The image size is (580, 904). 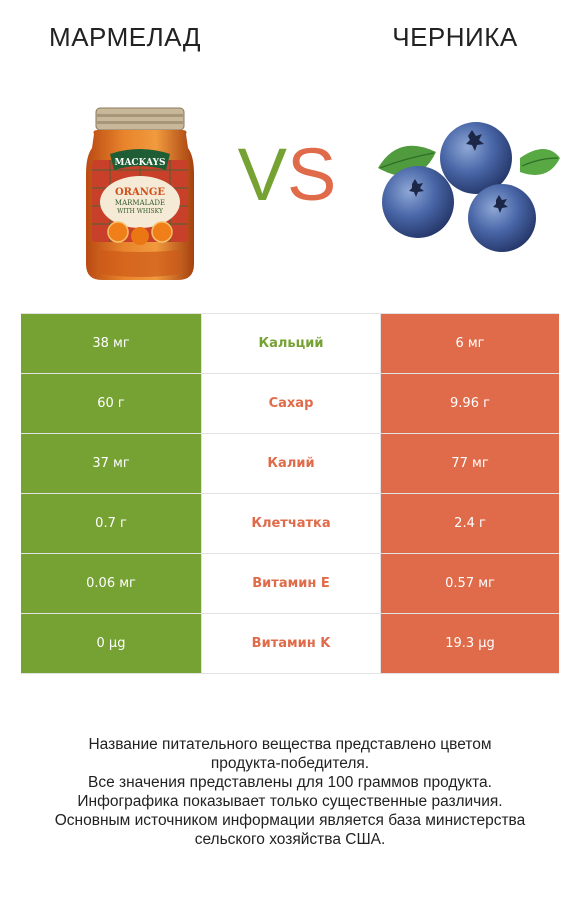 I want to click on footer-line-6: сельского хозяйства США., so click(x=290, y=839).